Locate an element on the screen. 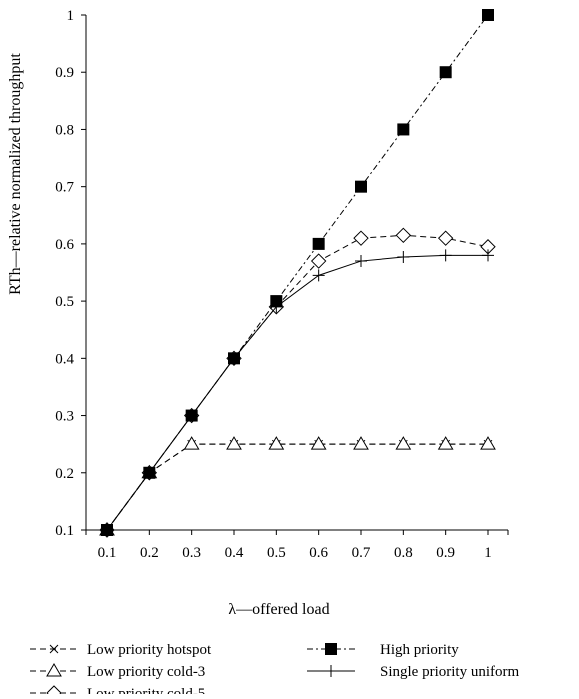 Image resolution: width=579 pixels, height=699 pixels. legend-item: Low priority hotspot is located at coordinates (121, 650).